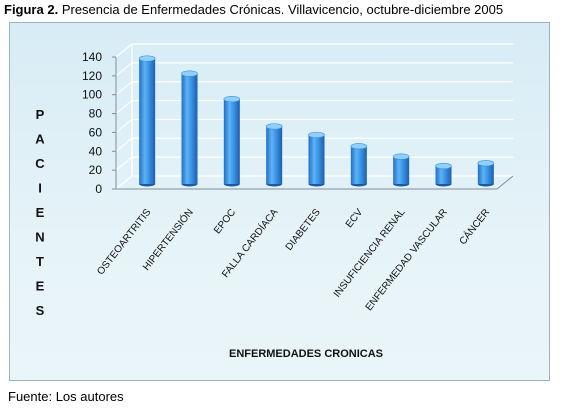 This screenshot has height=408, width=577. I want to click on y-tick-label: 100, so click(92, 95).